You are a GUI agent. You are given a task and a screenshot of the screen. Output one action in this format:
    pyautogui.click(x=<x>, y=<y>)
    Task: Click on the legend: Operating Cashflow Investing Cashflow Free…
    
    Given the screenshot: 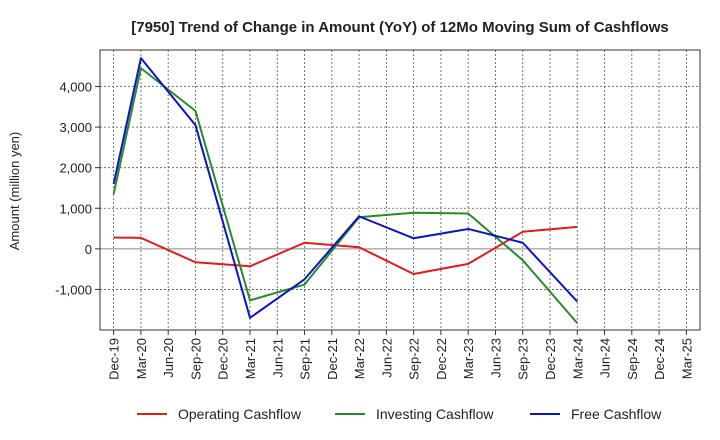 What is the action you would take?
    pyautogui.click(x=399, y=414)
    